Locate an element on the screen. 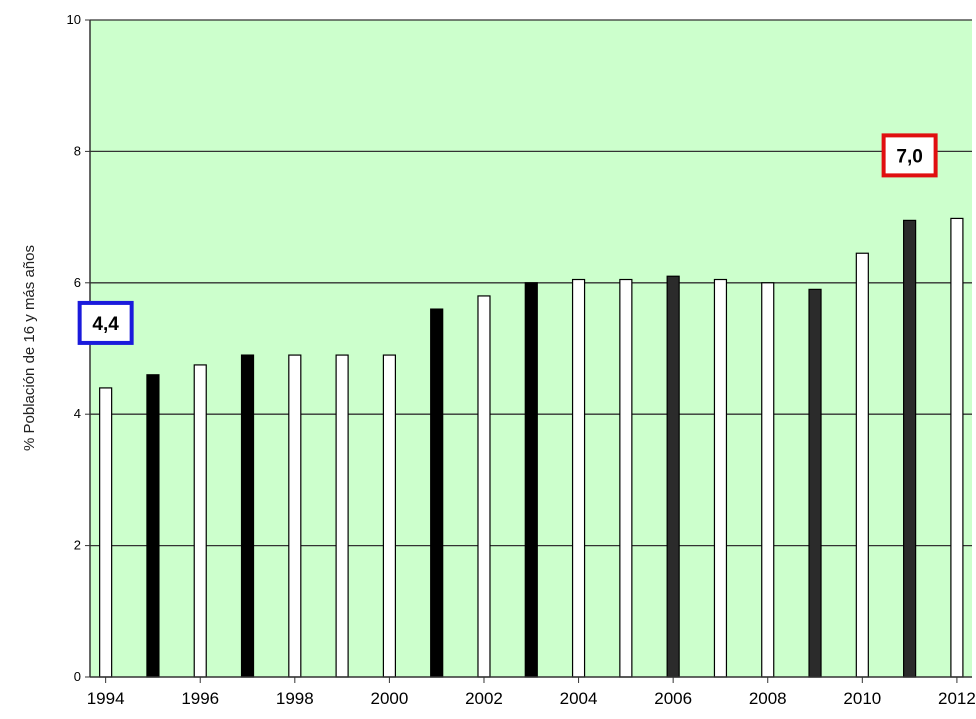 This screenshot has height=719, width=976. bar-2000 is located at coordinates (389, 516).